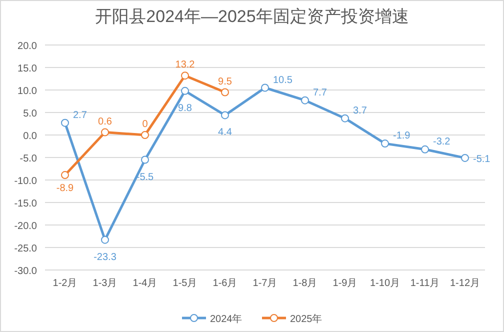 The height and width of the screenshot is (332, 504). I want to click on x-tick-label: 1-8月, so click(305, 283).